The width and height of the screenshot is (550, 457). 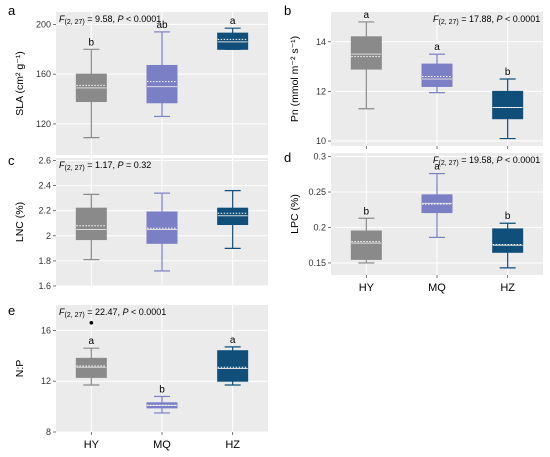 What do you see at coordinates (20, 83) in the screenshot?
I see `y-axis-label: SLA (cm² g⁻¹)` at bounding box center [20, 83].